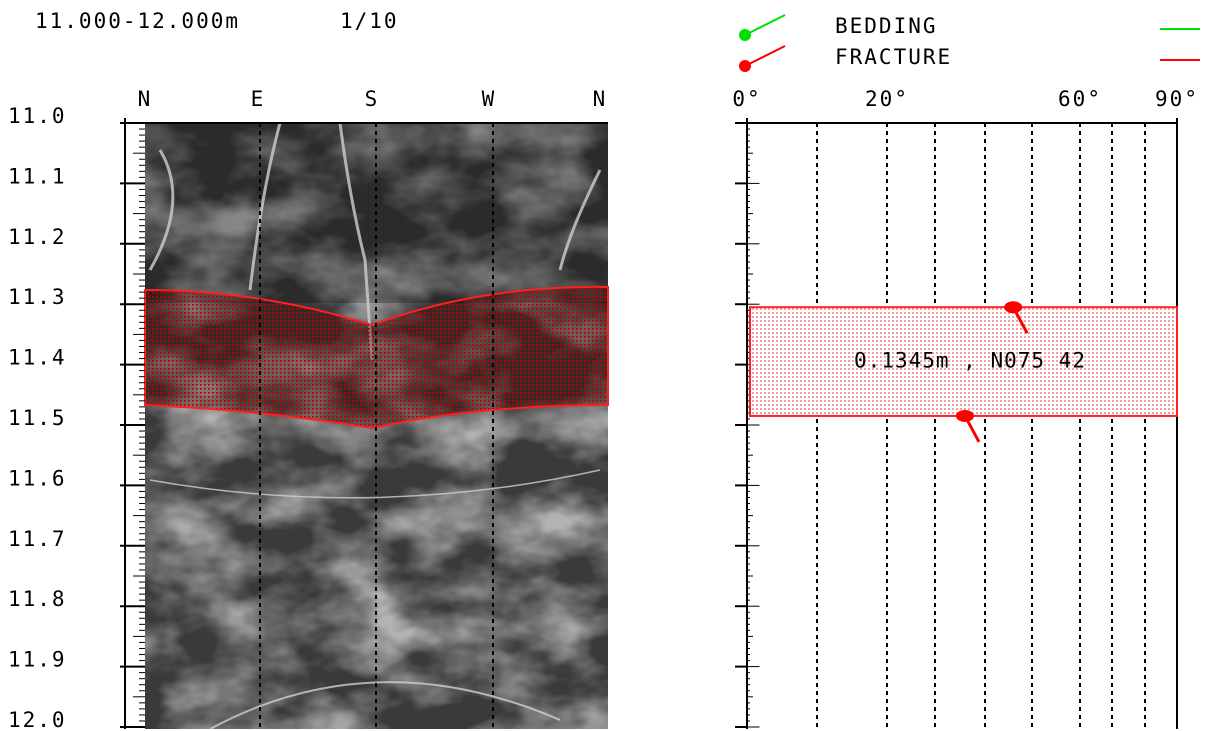 The height and width of the screenshot is (731, 1211). I want to click on azimuth-label: E, so click(258, 99).